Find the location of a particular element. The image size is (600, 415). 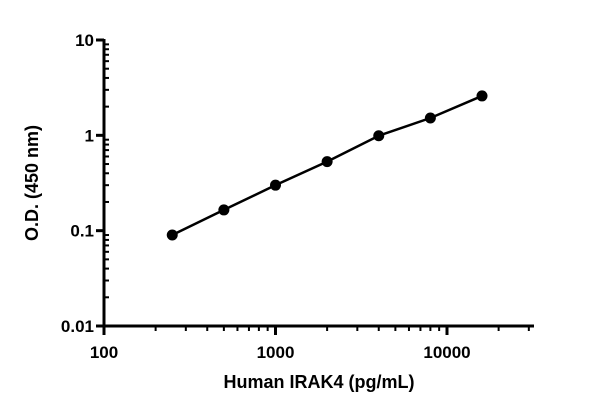

y-axis: 0.01 0.1 1 10 is located at coordinates (85, 183).